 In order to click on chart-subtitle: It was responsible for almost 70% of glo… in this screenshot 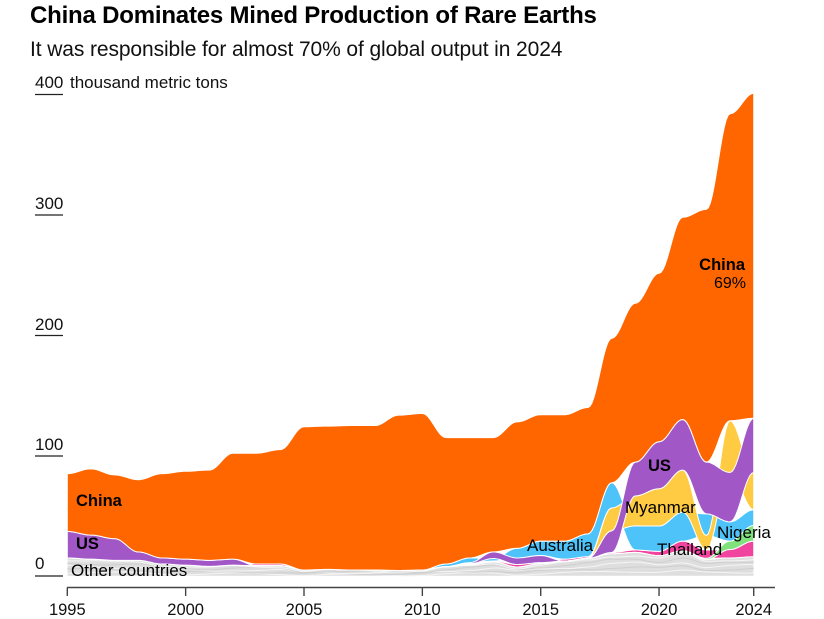, I will do `click(296, 49)`.